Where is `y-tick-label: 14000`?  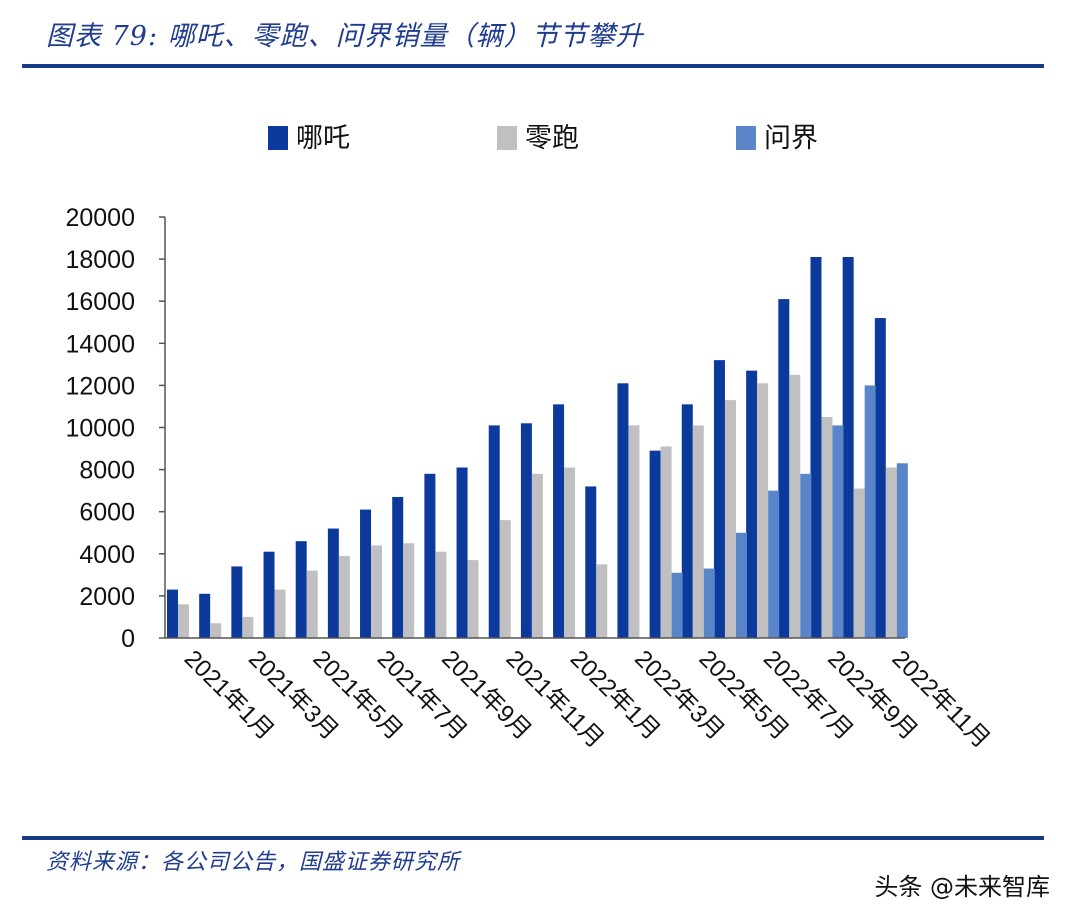
y-tick-label: 14000 is located at coordinates (100, 344).